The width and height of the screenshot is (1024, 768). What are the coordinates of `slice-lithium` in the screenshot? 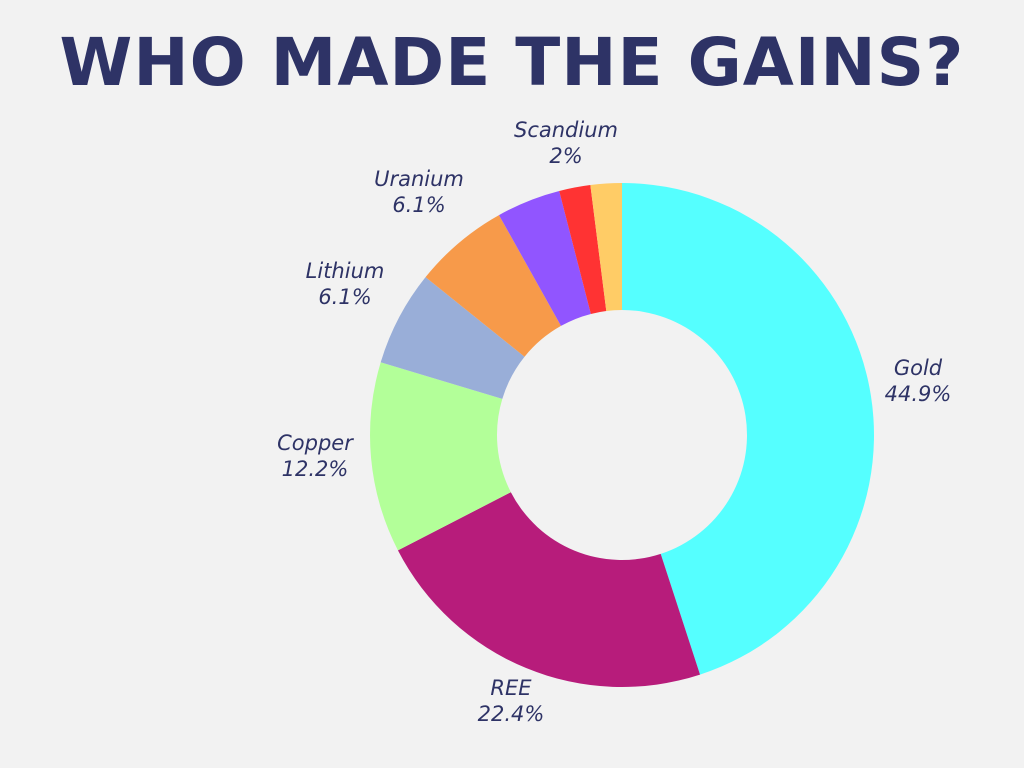 It's located at (452, 338).